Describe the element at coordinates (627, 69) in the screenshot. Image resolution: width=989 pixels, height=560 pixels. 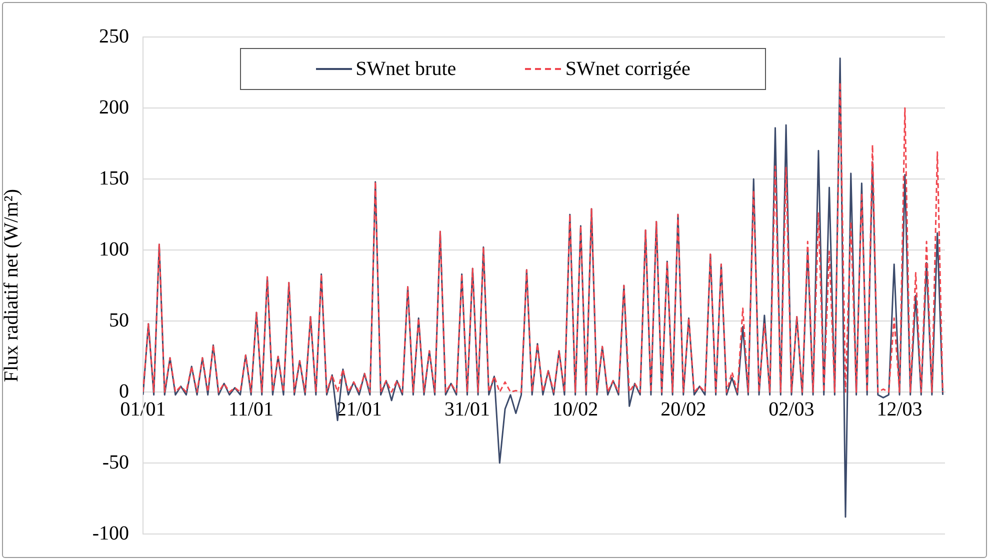
I see `legend-label: SWnet corrigée` at that location.